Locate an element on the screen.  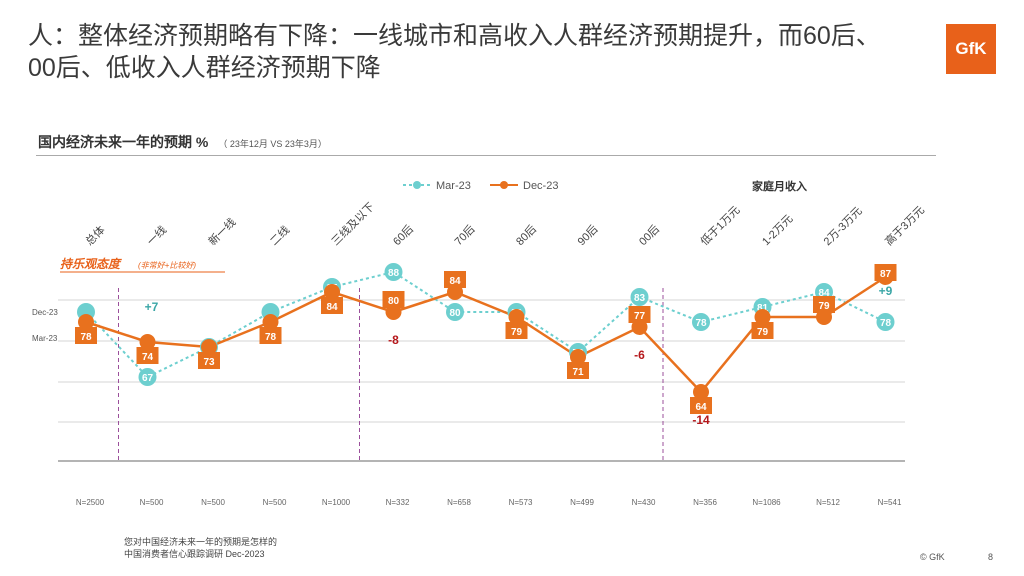
chart-title-note: （ 23年12月 VS 23年3月） is located at coordinates (272, 144).